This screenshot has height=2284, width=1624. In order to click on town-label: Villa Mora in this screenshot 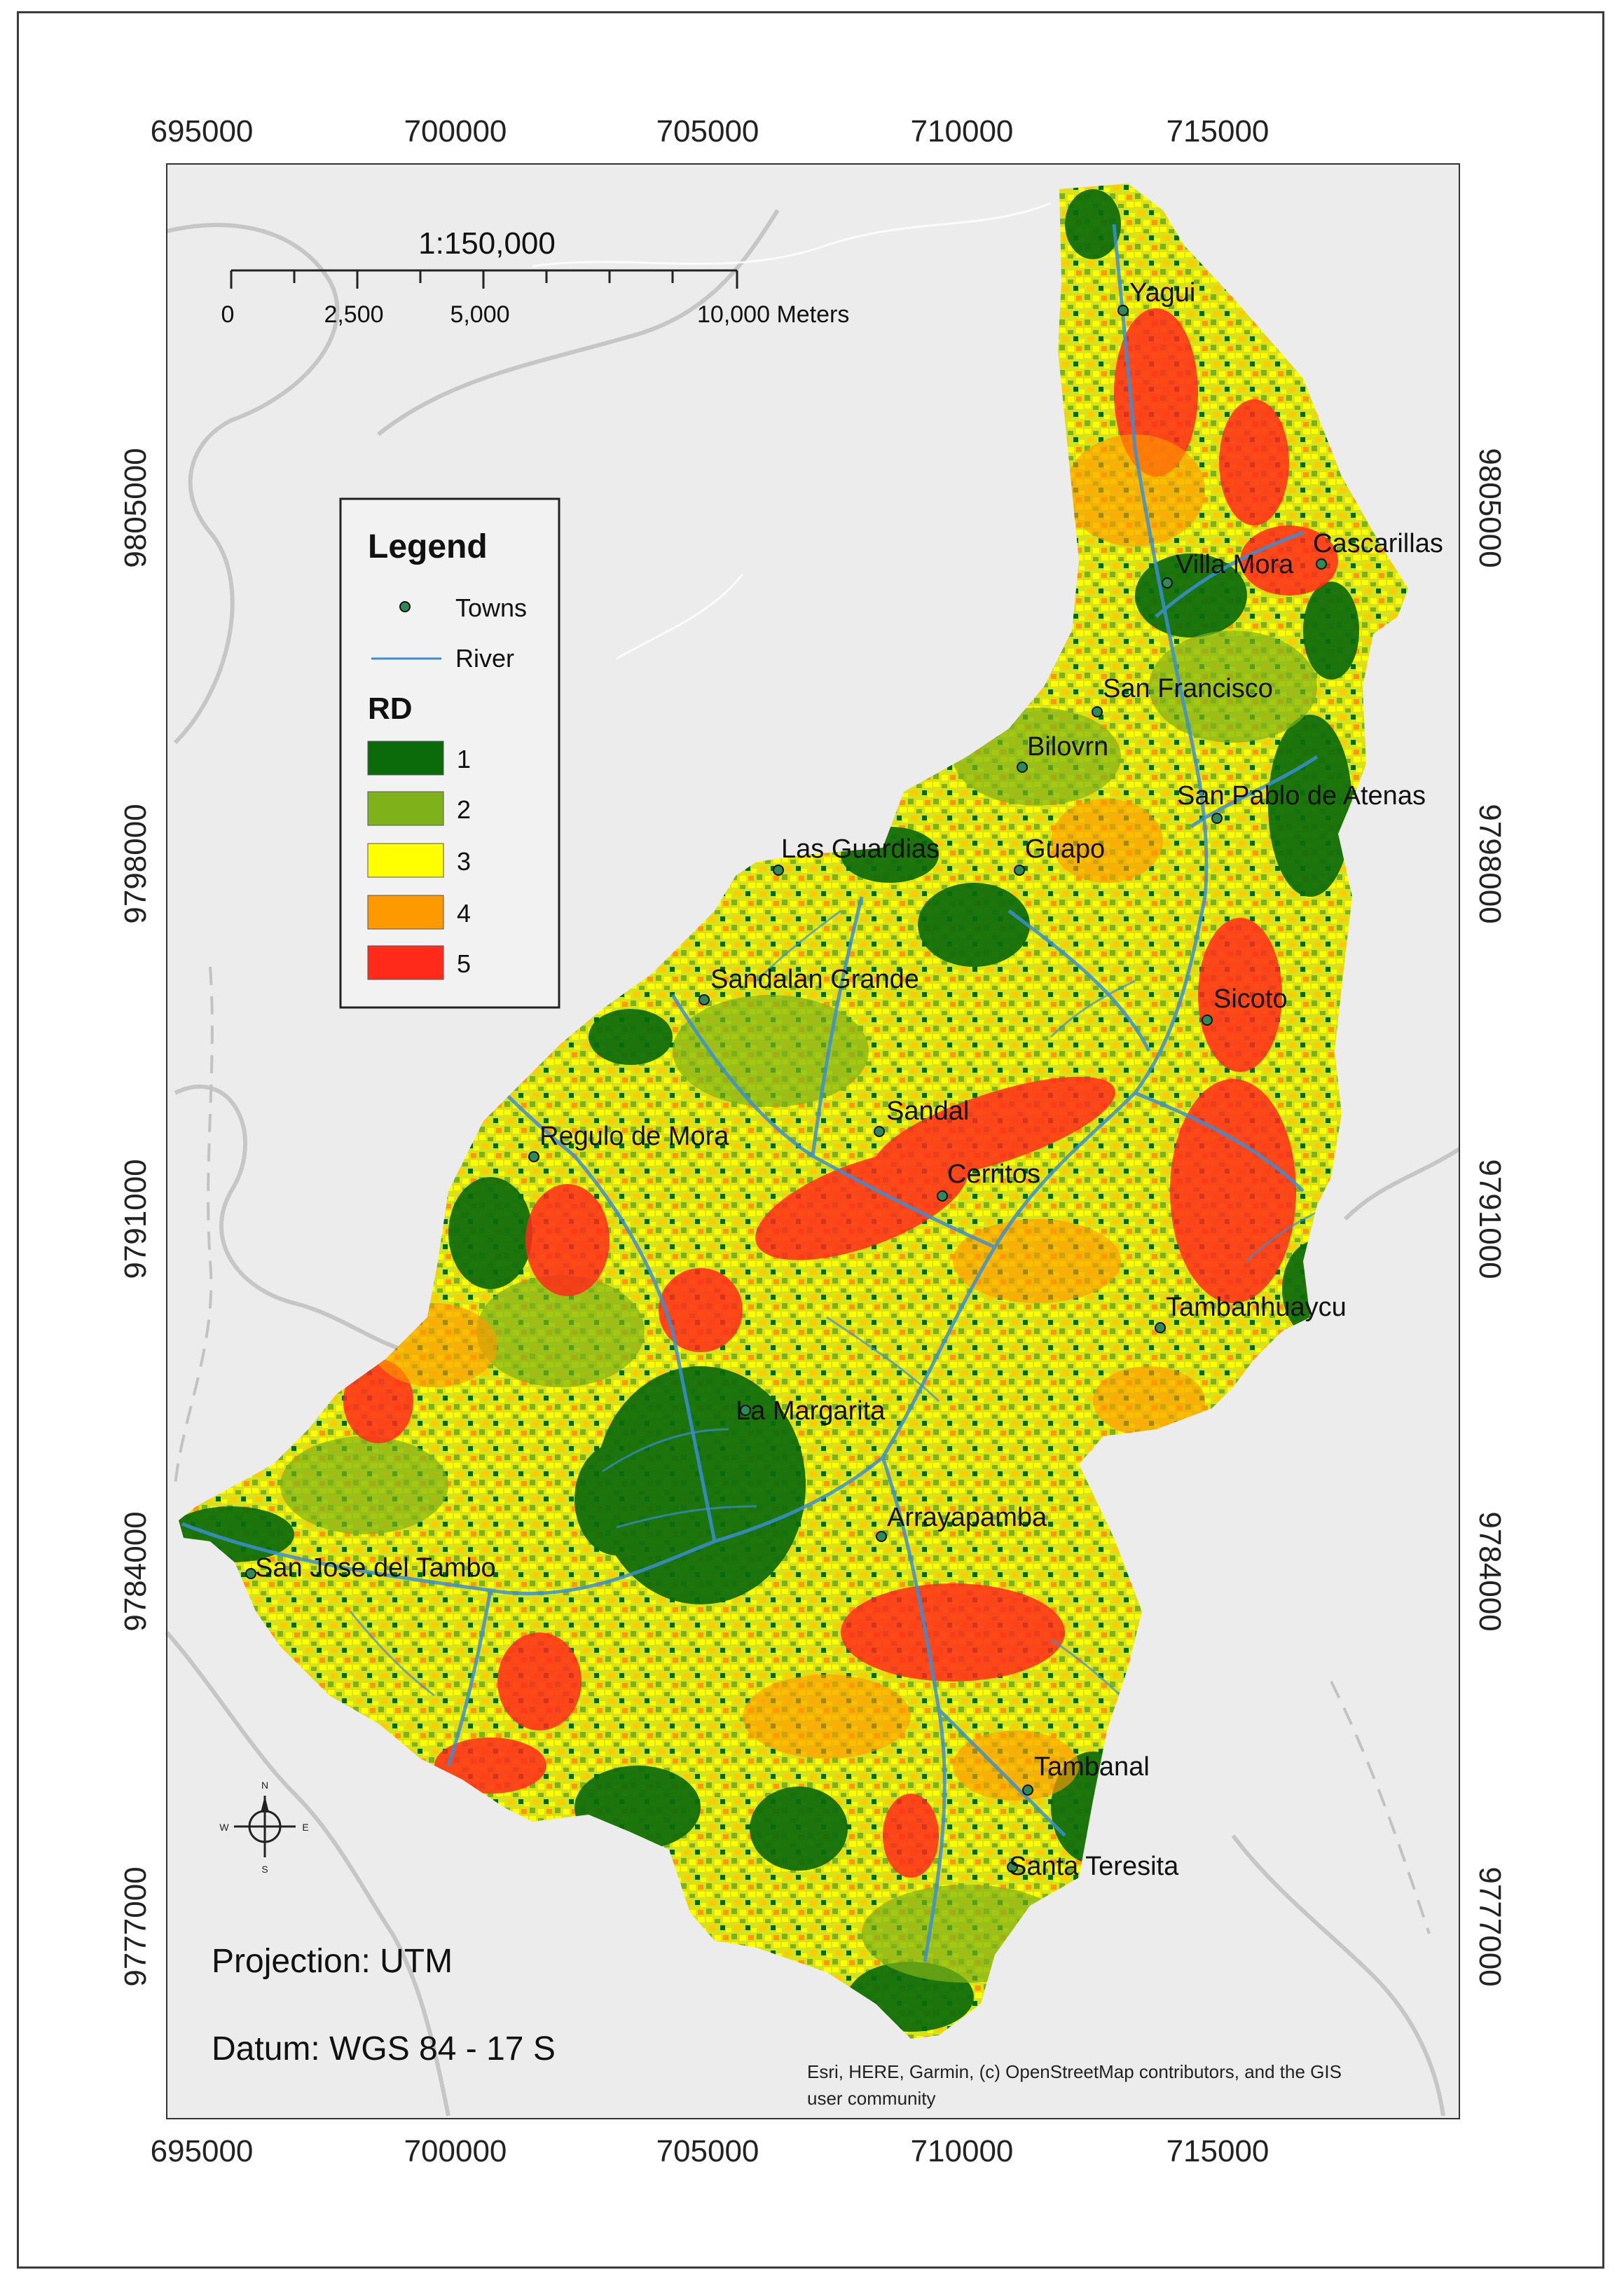, I will do `click(1235, 564)`.